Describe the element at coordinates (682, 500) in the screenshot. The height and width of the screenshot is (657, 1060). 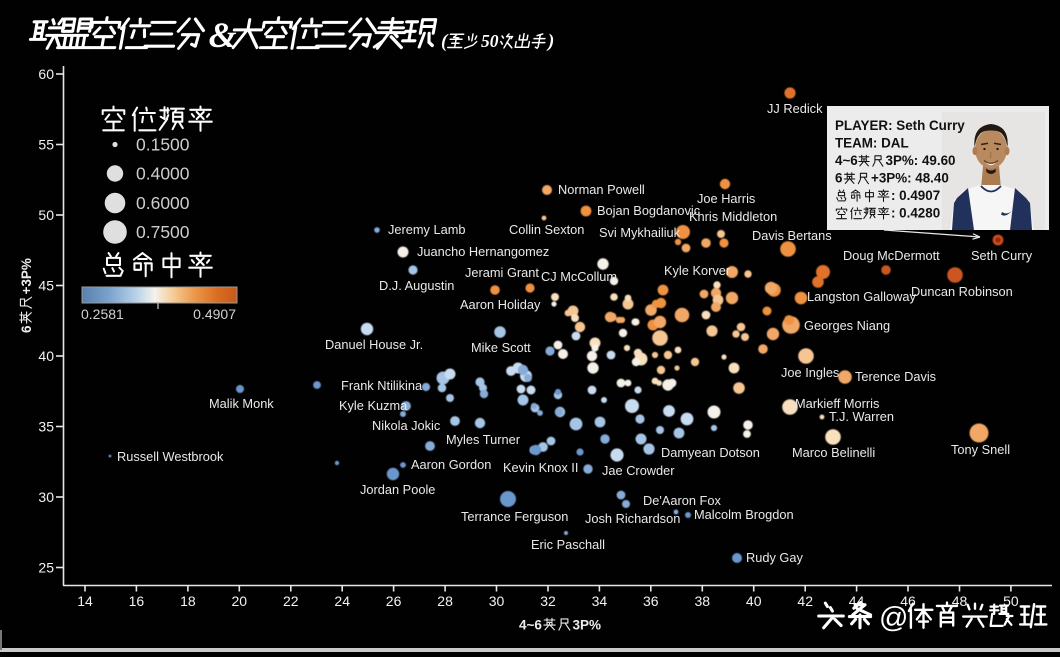
I see `svg-text: De'Aaron Fox` at that location.